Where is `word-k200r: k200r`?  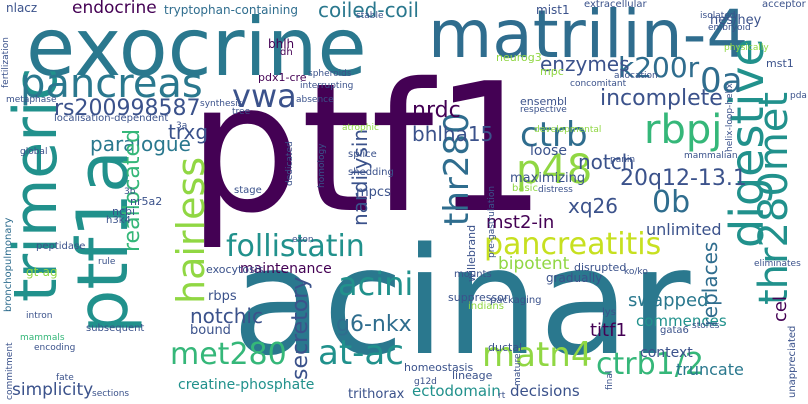 word-k200r: k200r is located at coordinates (659, 67).